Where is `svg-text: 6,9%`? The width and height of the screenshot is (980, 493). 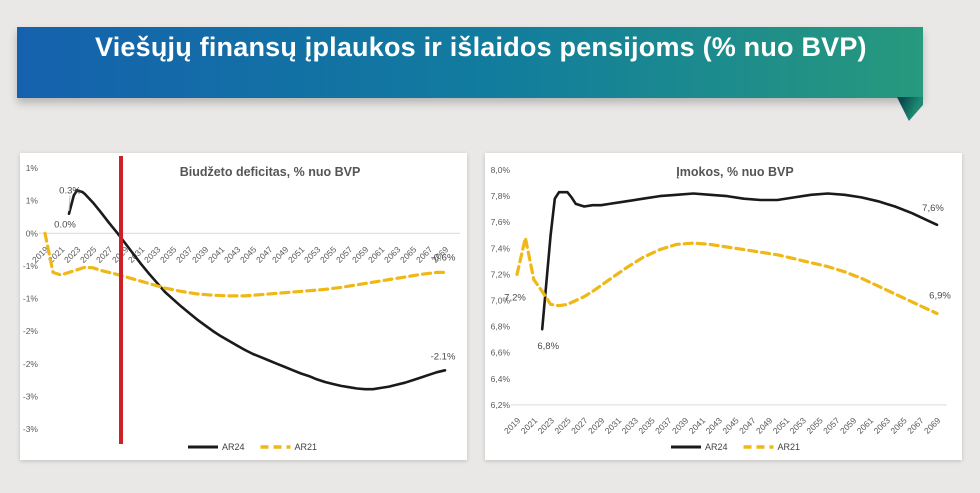
svg-text: 6,9% is located at coordinates (940, 296).